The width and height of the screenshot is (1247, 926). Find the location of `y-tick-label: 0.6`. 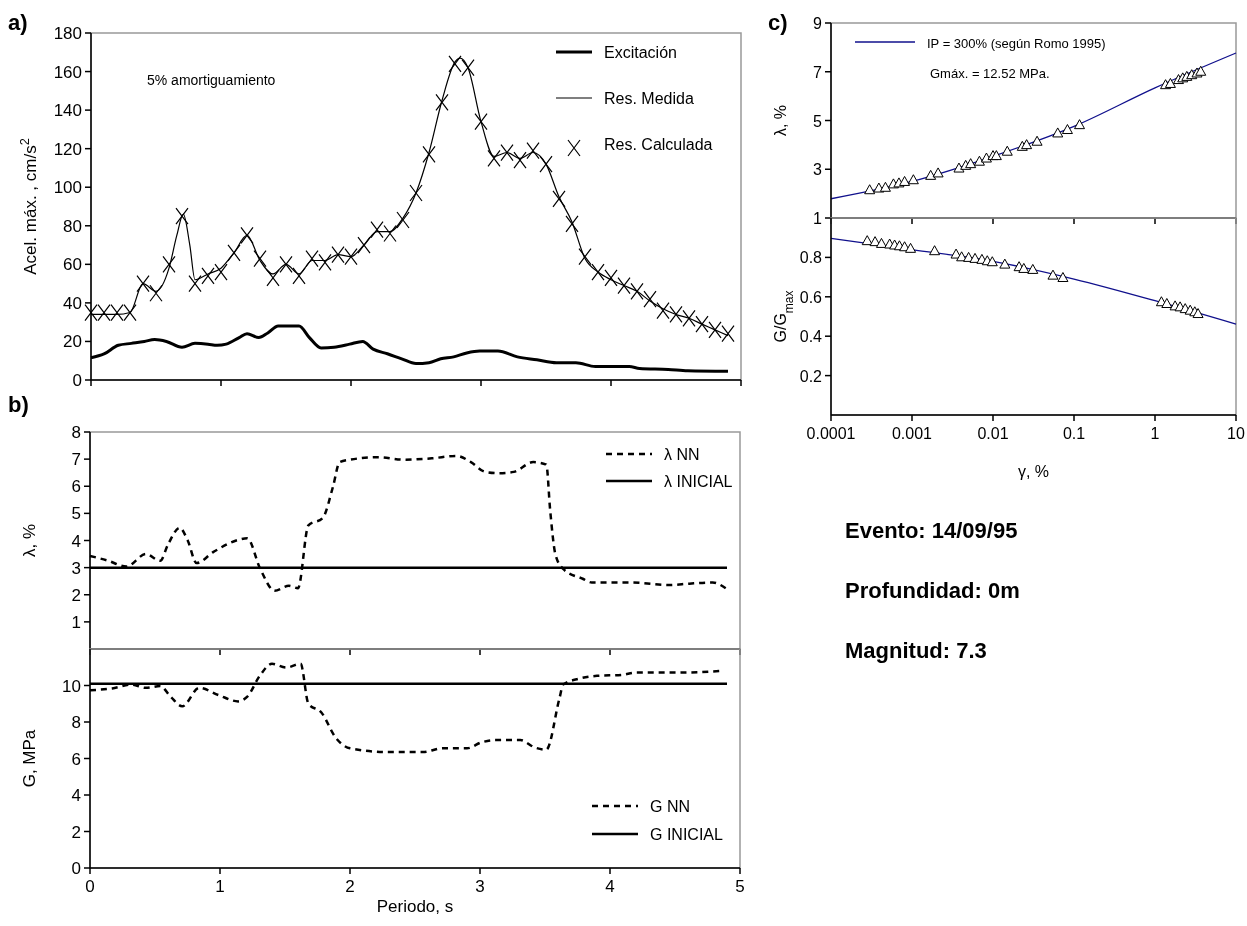

y-tick-label: 0.6 is located at coordinates (811, 297).